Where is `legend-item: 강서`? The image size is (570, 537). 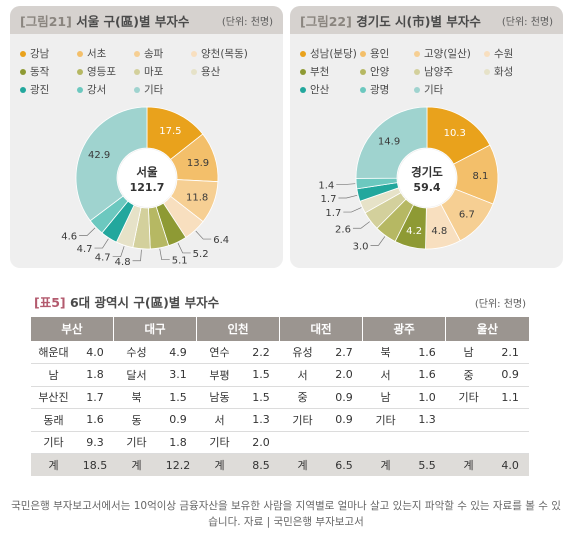 legend-item: 강서 is located at coordinates (105, 89).